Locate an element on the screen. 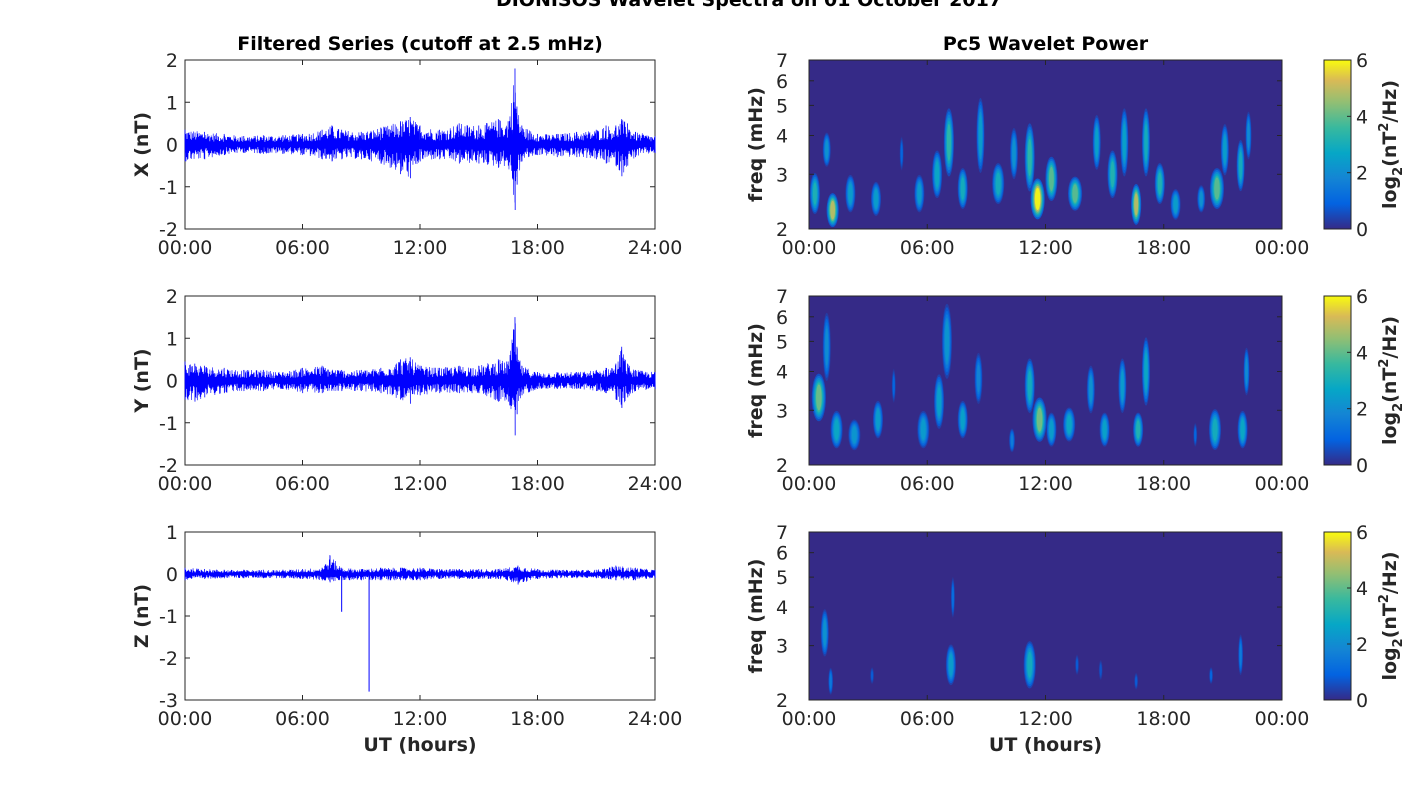 Image resolution: width=1418 pixels, height=788 pixels. y-tick-label: 1 is located at coordinates (172, 339).